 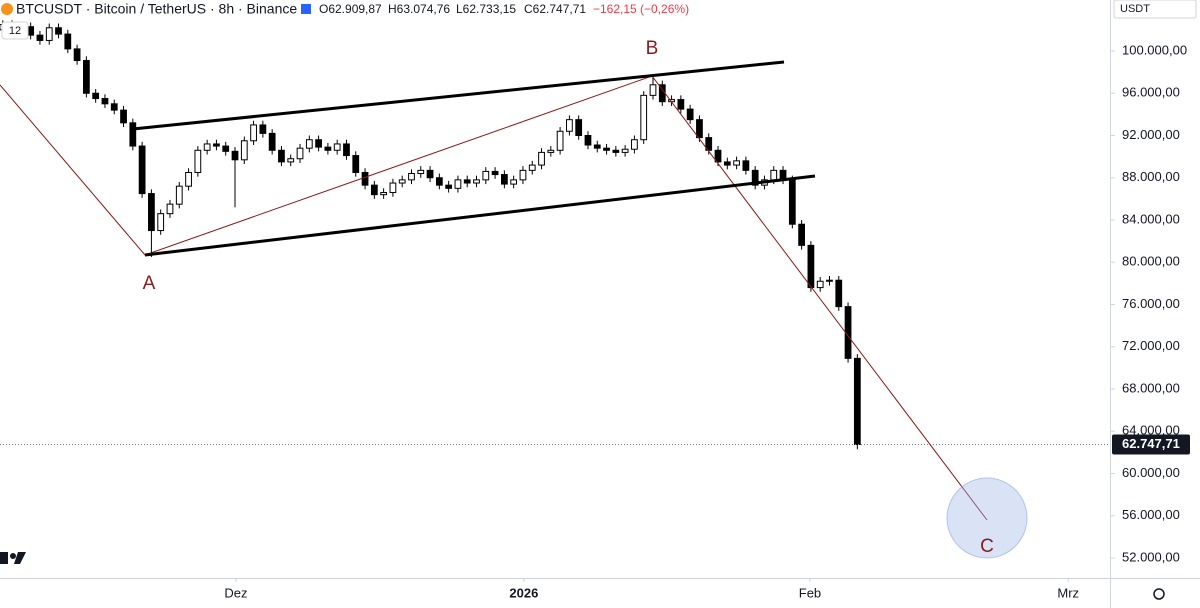 What do you see at coordinates (1151, 345) in the screenshot?
I see `y-tick-label: 72.000,00` at bounding box center [1151, 345].